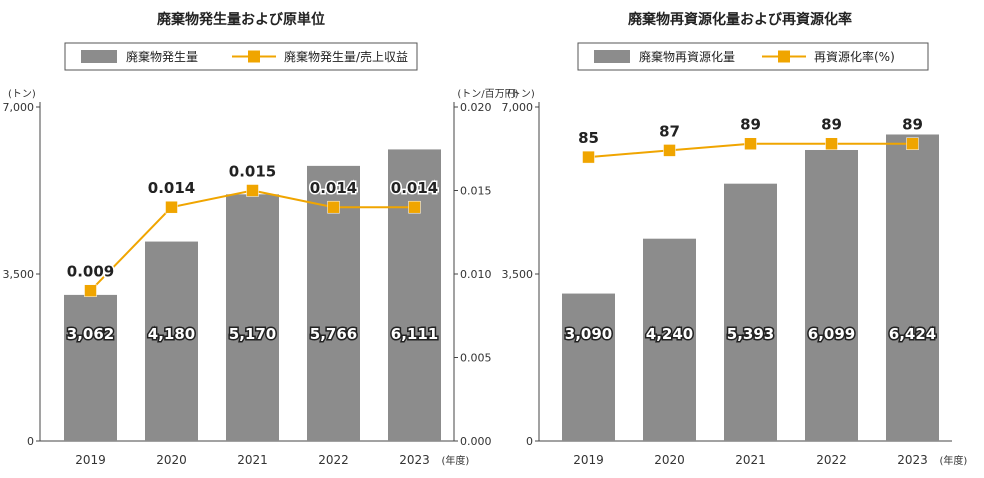 This screenshot has height=478, width=984. Describe the element at coordinates (912, 334) in the screenshot. I see `bar-data-label: 6,424` at that location.